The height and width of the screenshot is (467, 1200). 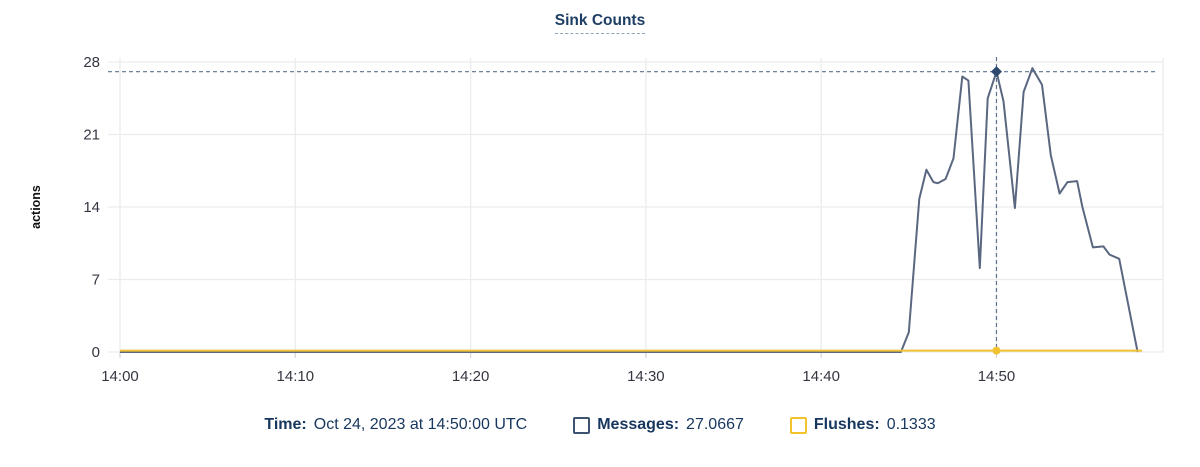 I want to click on messages-hover-marker-diamond, so click(x=996, y=72).